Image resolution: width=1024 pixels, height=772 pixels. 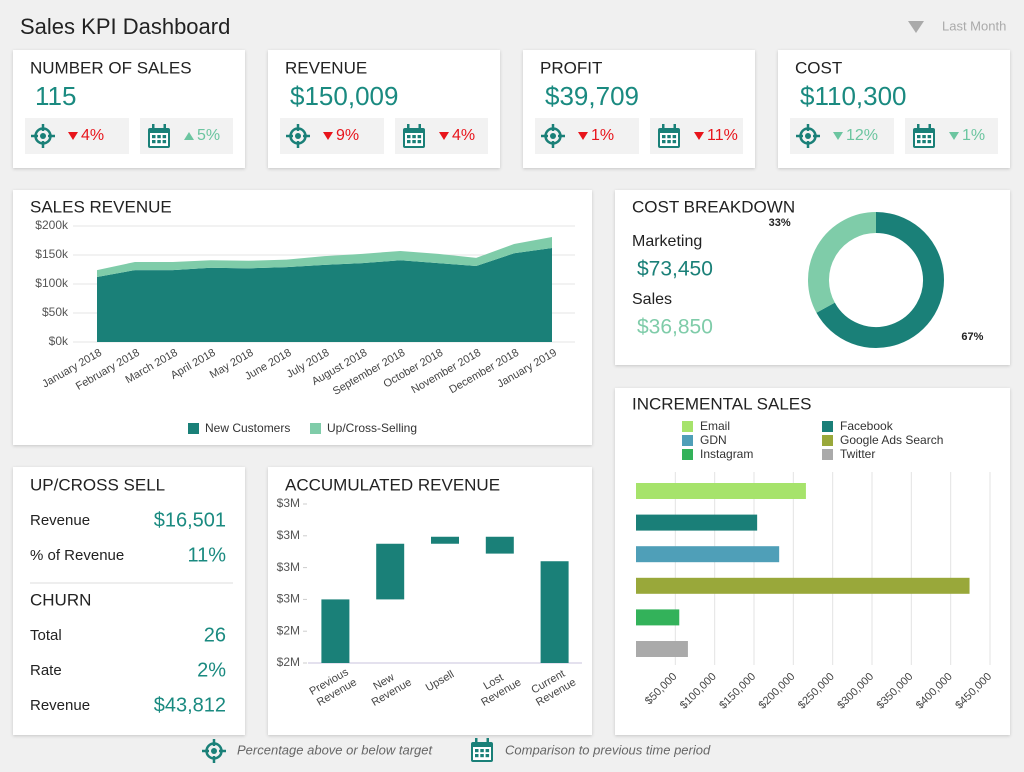 I want to click on row-value: 2%, so click(x=211, y=670).